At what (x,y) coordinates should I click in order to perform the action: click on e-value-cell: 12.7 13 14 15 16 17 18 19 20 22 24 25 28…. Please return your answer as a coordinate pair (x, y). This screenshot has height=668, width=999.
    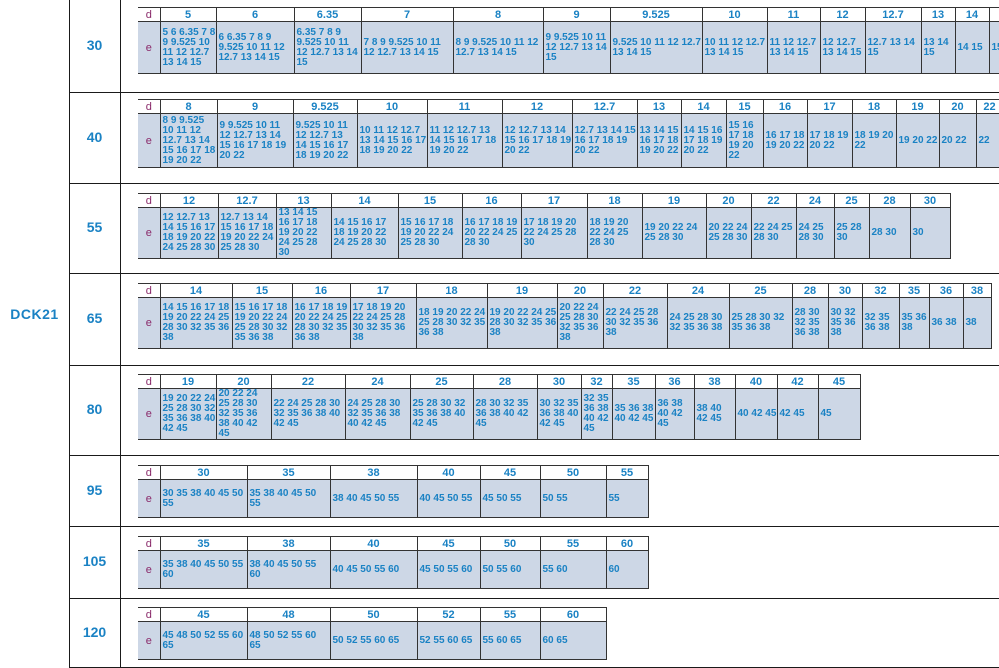
    Looking at the image, I should click on (246, 233).